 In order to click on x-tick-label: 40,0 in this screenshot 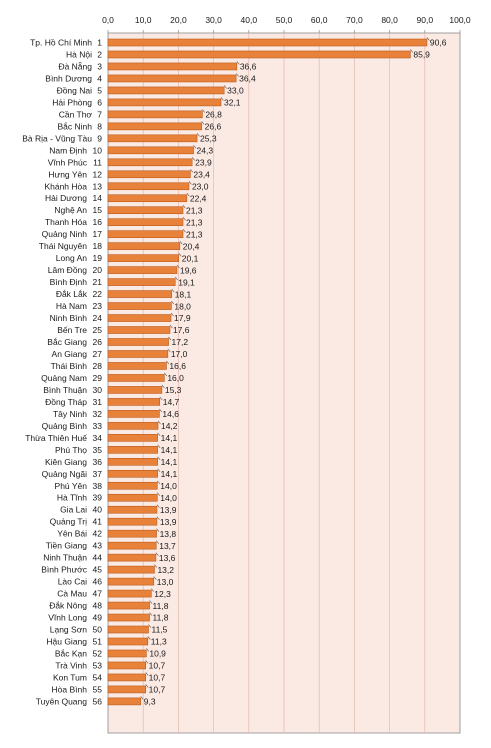, I will do `click(249, 20)`.